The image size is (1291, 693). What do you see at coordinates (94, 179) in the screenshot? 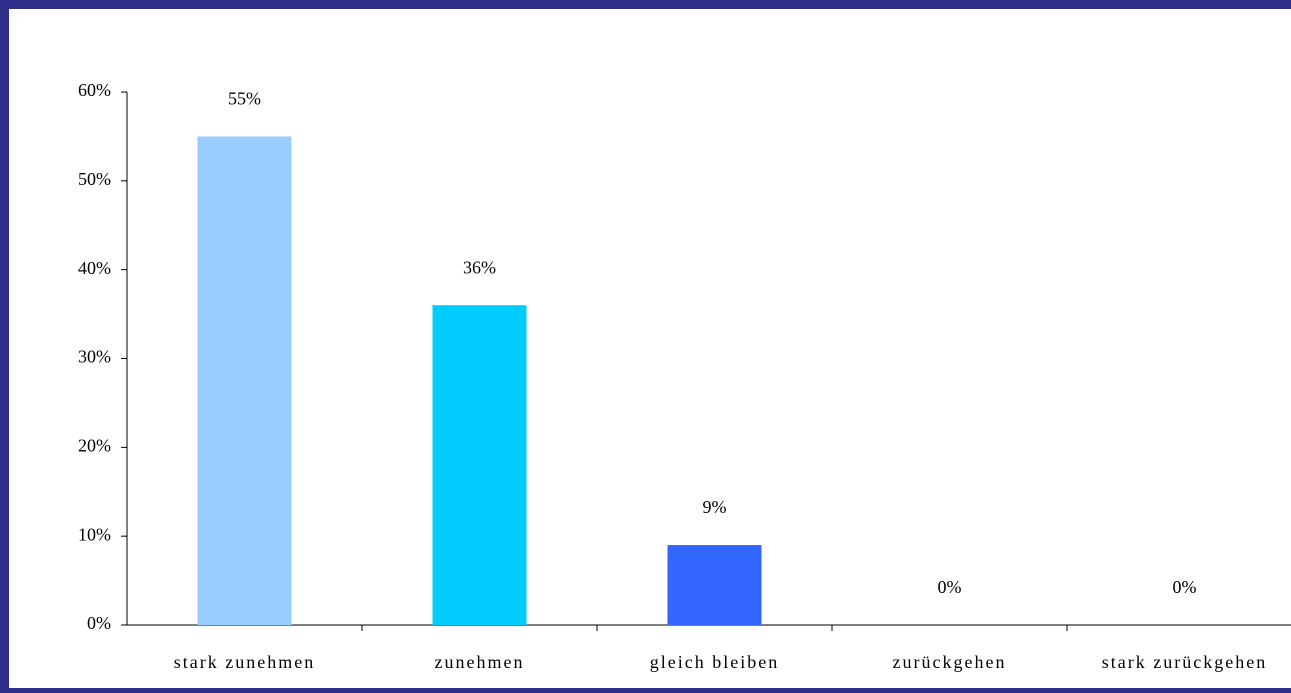
I see `y-tick-label: 50%` at bounding box center [94, 179].